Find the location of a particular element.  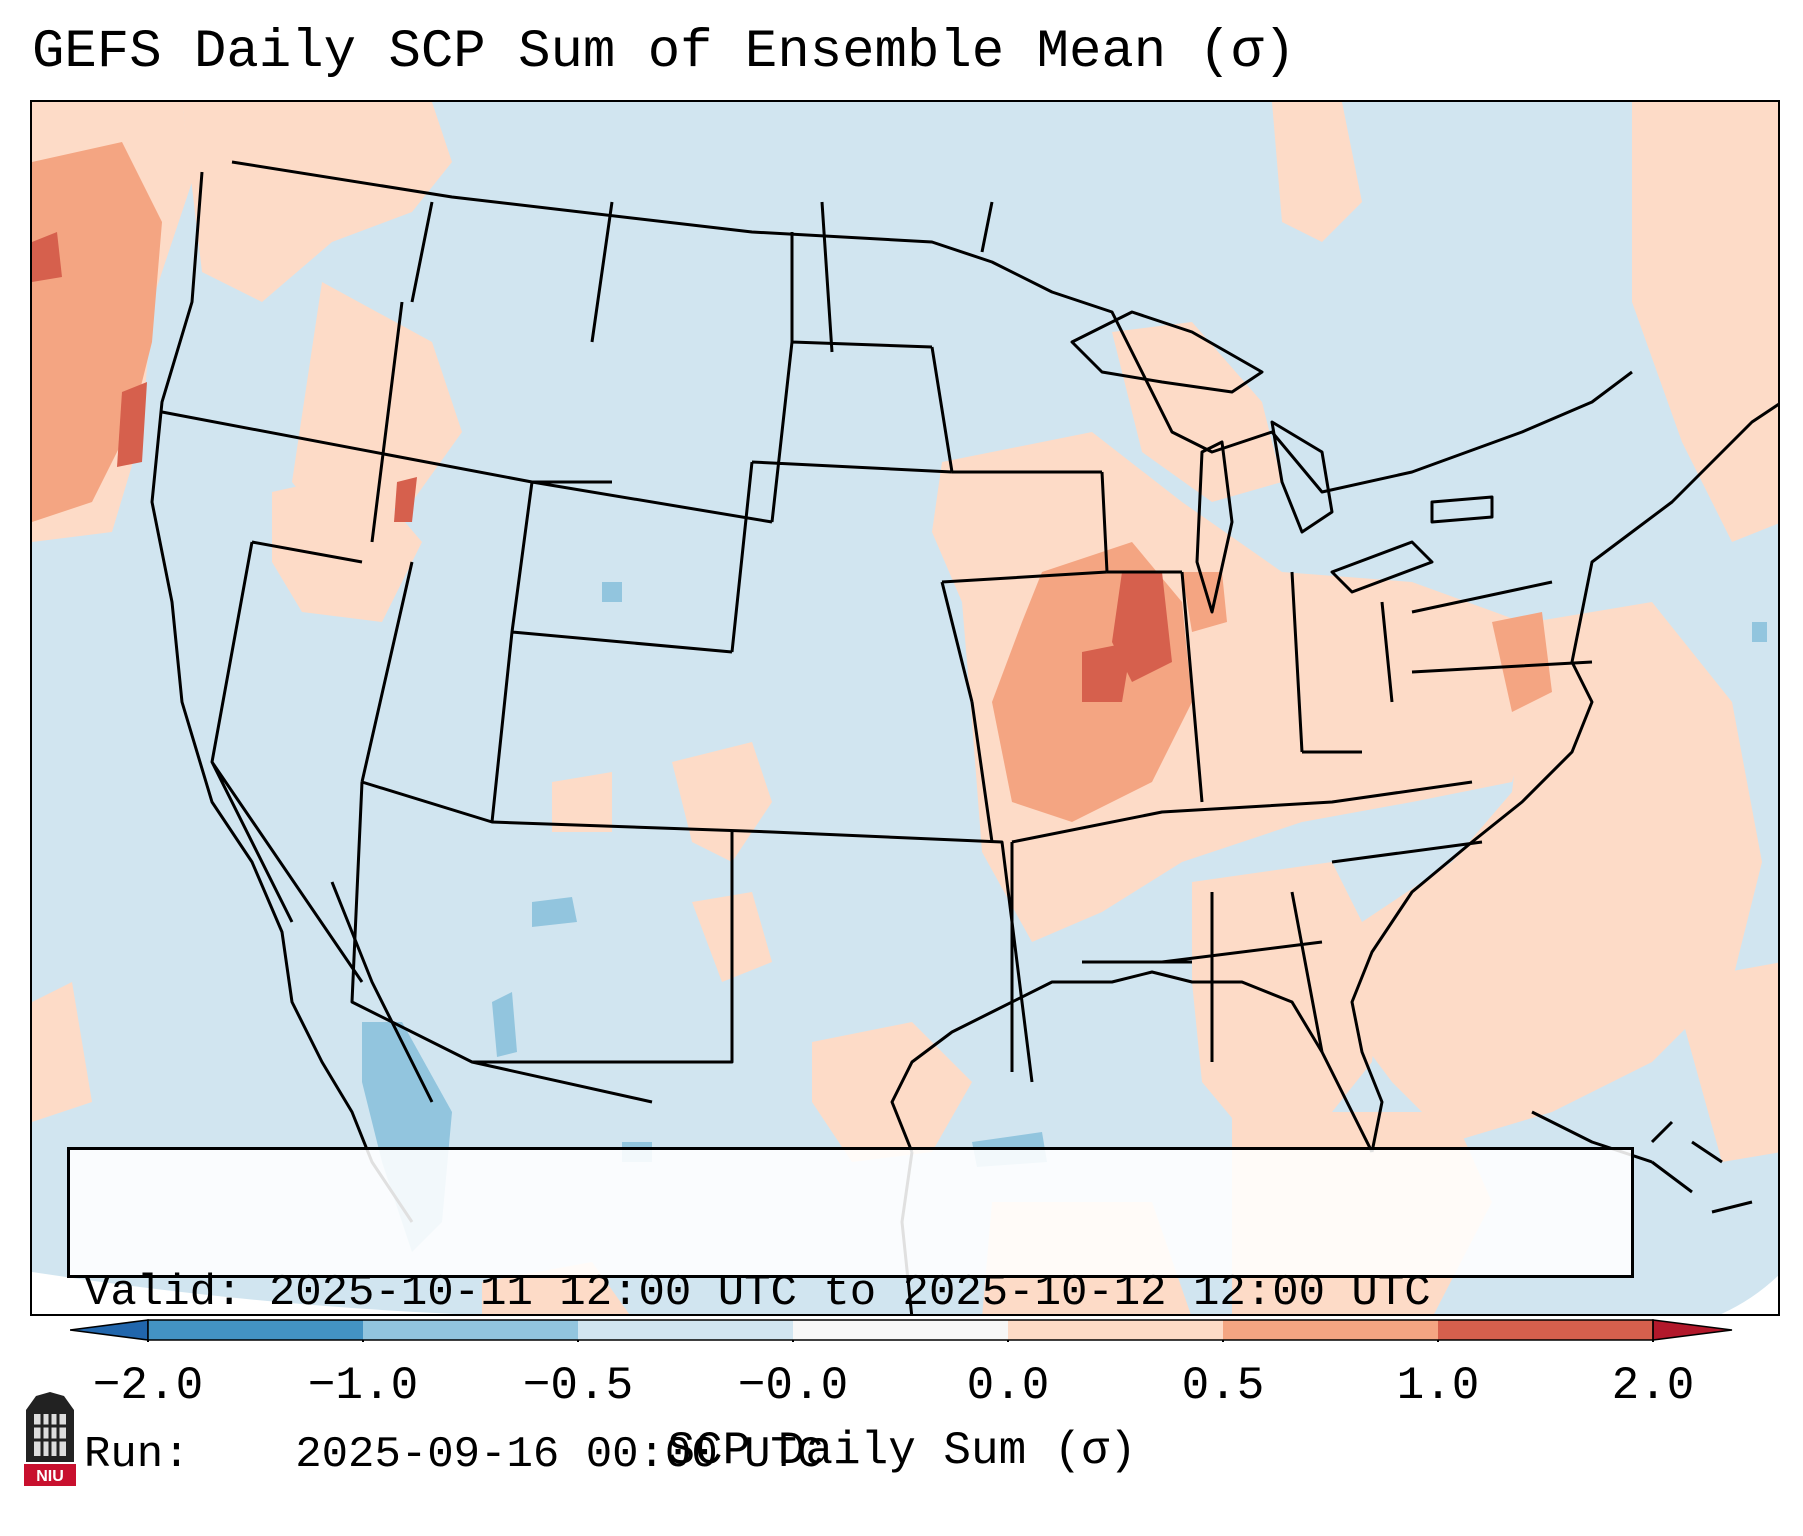

east-coast is located at coordinates (1564, 777).